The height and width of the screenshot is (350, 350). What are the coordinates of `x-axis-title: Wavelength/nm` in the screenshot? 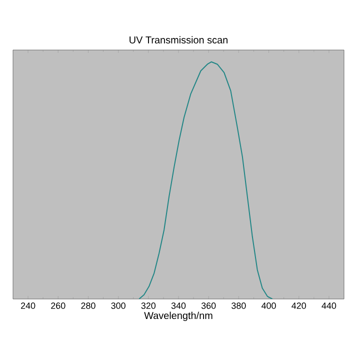 It's located at (178, 317).